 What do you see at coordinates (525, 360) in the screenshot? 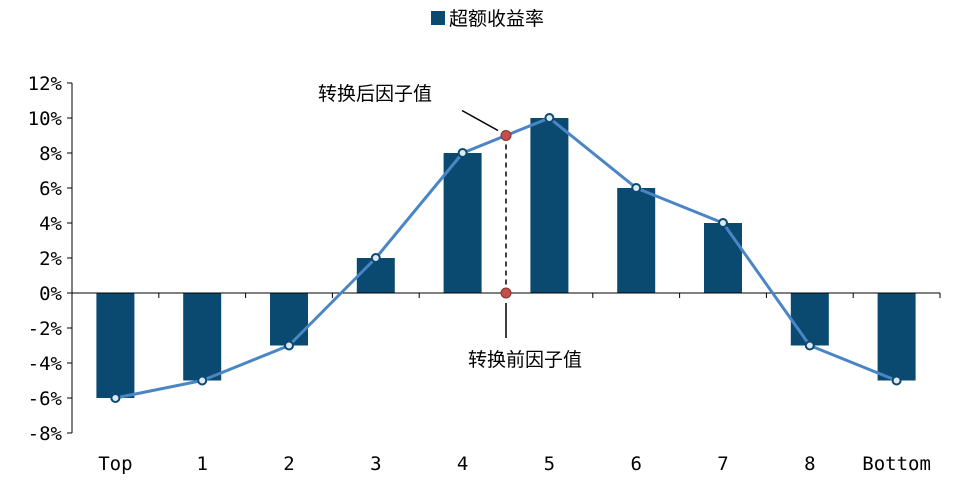
I see `annotation-before-label: 转换前因子值` at bounding box center [525, 360].